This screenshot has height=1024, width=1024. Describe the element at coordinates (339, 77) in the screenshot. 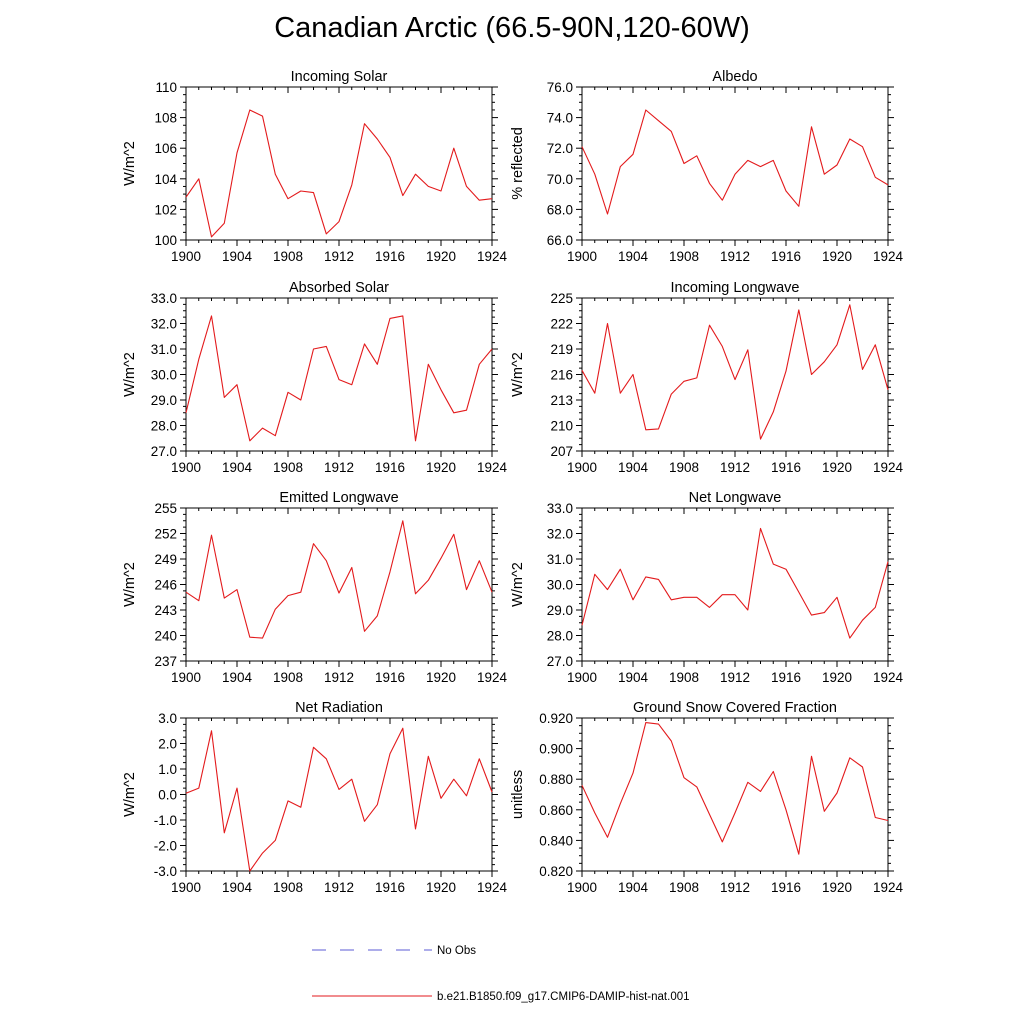

I see `panel-title: Incoming Solar` at that location.